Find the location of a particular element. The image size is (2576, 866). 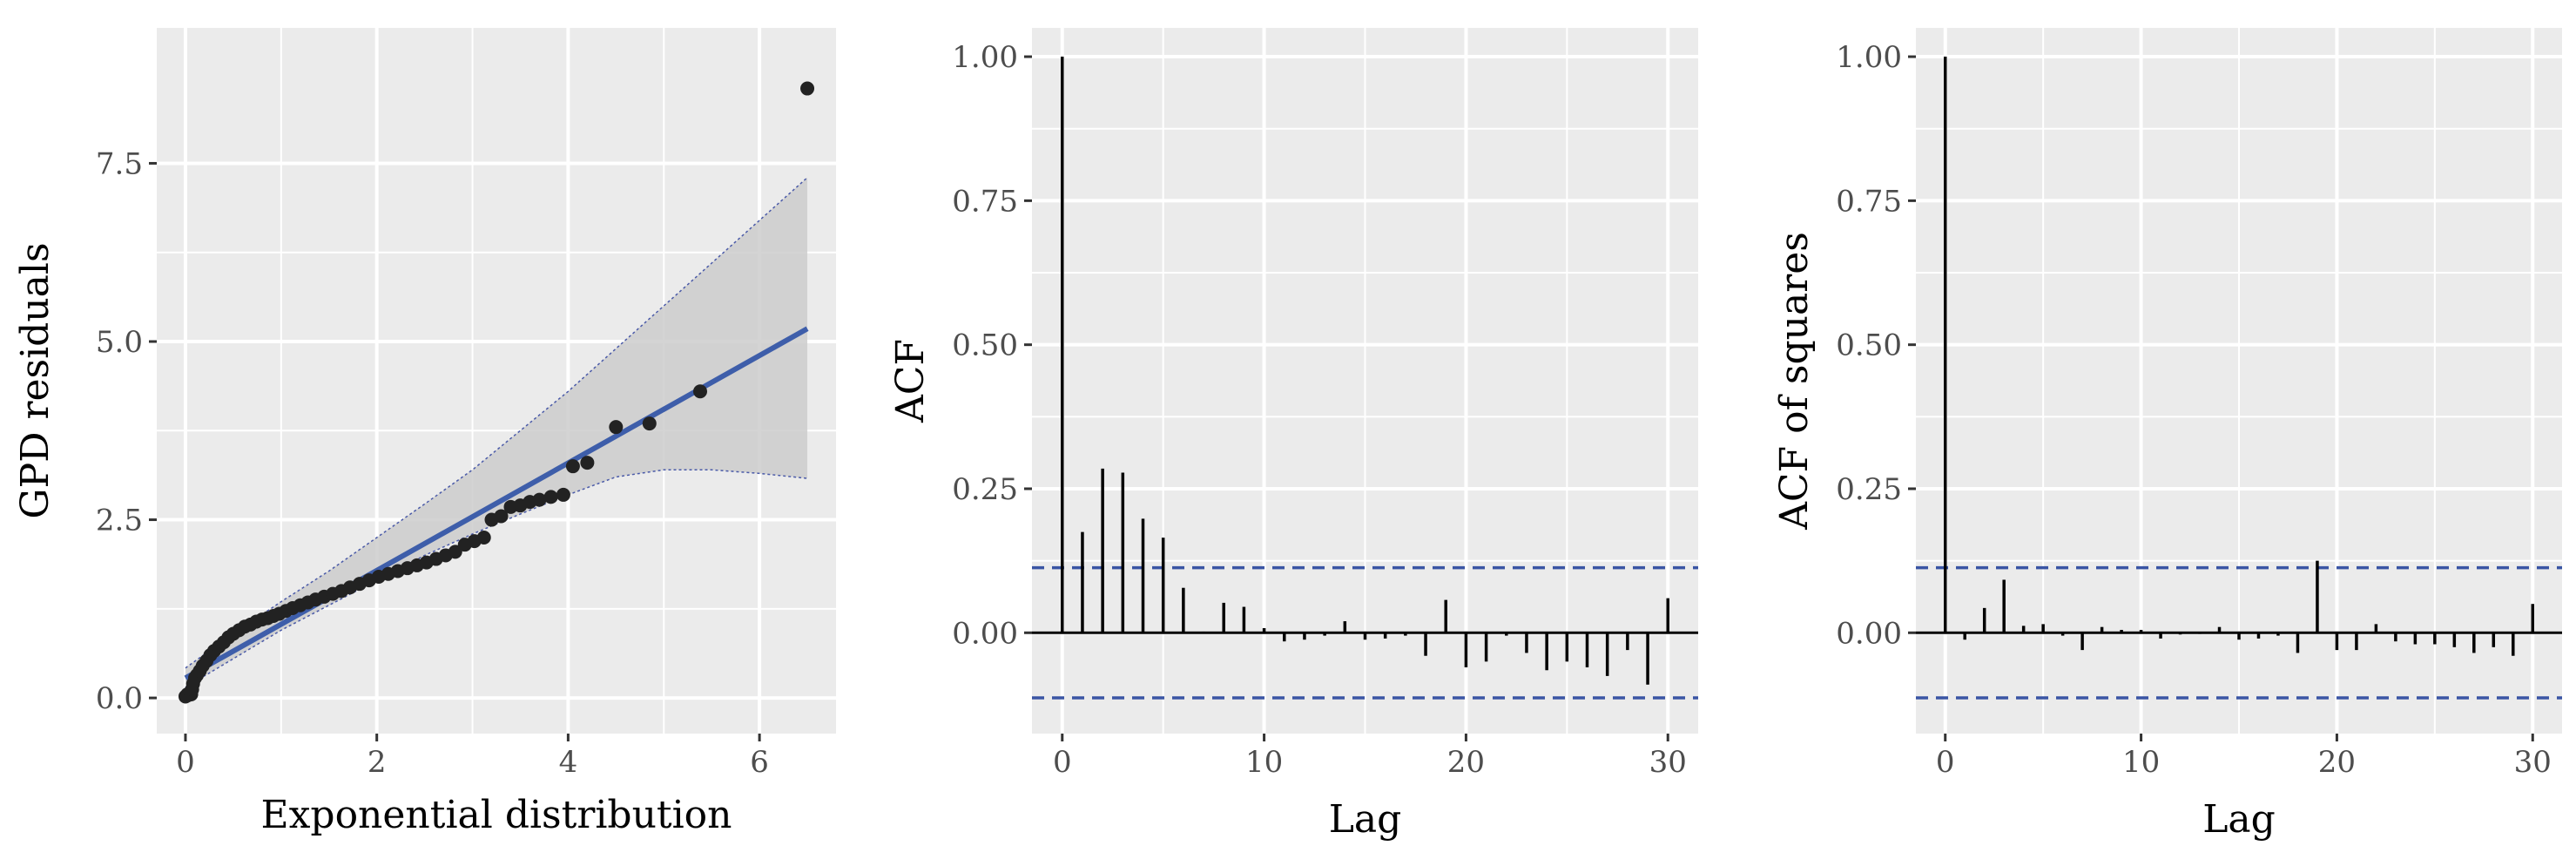

x-tick-label: 6 is located at coordinates (759, 762).